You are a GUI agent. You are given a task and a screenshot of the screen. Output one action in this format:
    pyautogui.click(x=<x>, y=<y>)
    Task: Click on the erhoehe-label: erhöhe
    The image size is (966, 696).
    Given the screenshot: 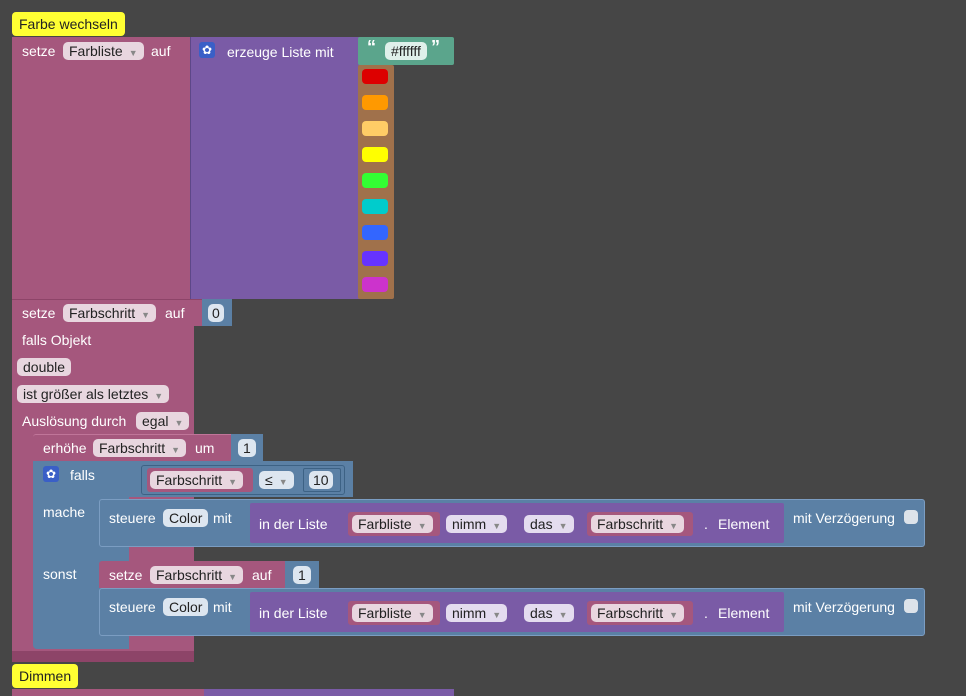 What is the action you would take?
    pyautogui.click(x=65, y=448)
    